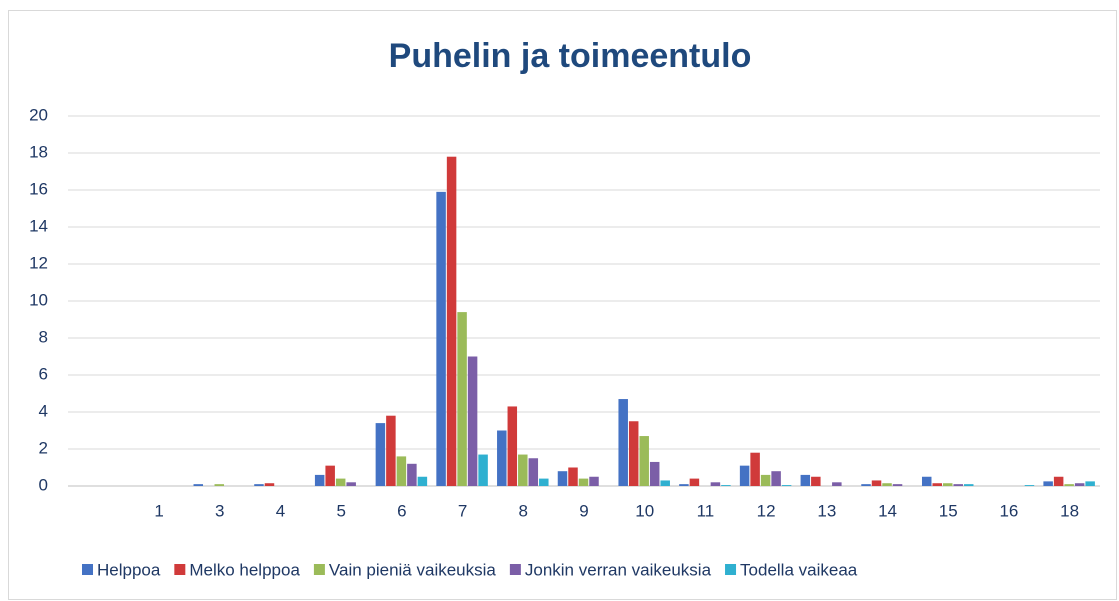 The image size is (1119, 601). Describe the element at coordinates (618, 569) in the screenshot. I see `legend-label: Jonkin verran vaikeuksia` at that location.